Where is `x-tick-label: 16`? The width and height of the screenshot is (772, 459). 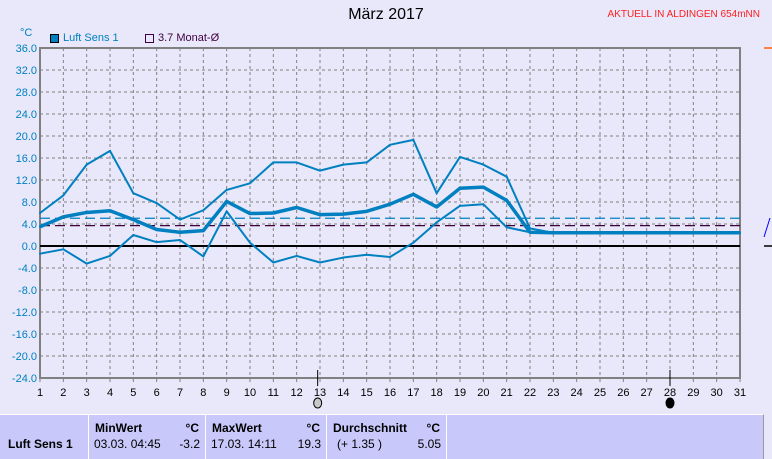 x-tick-label: 16 is located at coordinates (390, 393).